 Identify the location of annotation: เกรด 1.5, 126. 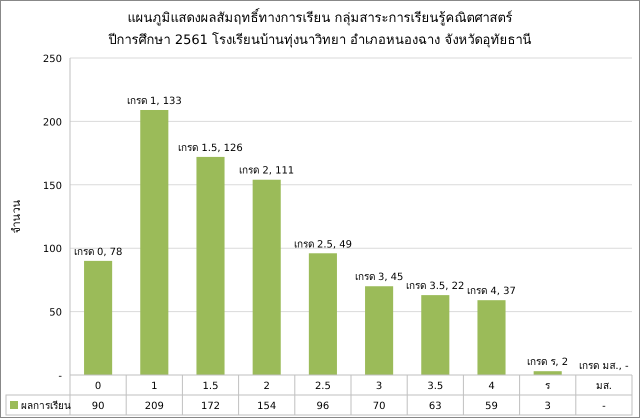
(210, 148).